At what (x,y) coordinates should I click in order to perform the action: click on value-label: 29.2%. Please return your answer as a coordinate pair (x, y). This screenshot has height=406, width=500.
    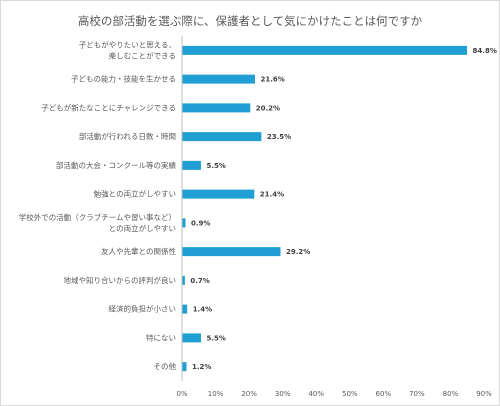
    Looking at the image, I should click on (298, 252).